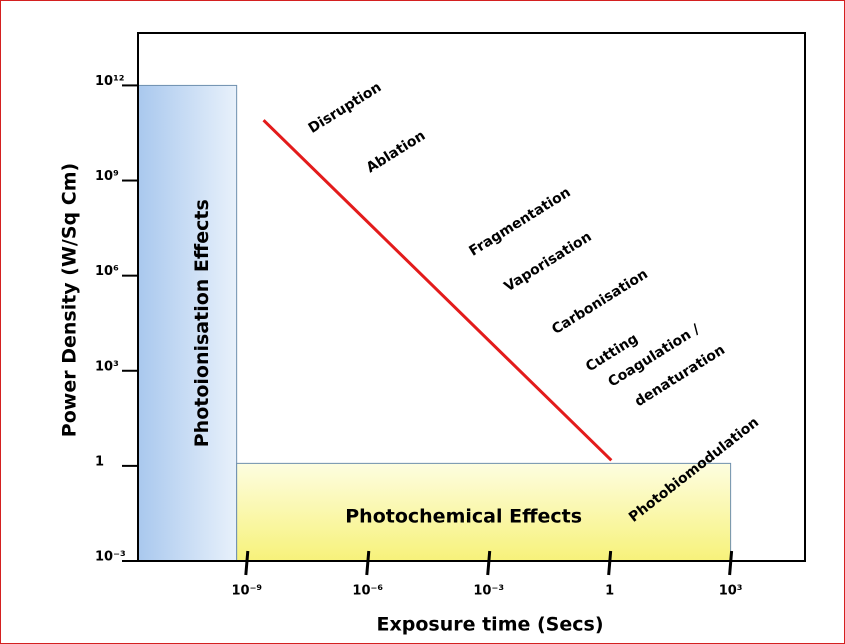 The image size is (845, 644). I want to click on y-tick-label: 10¹², so click(109, 81).